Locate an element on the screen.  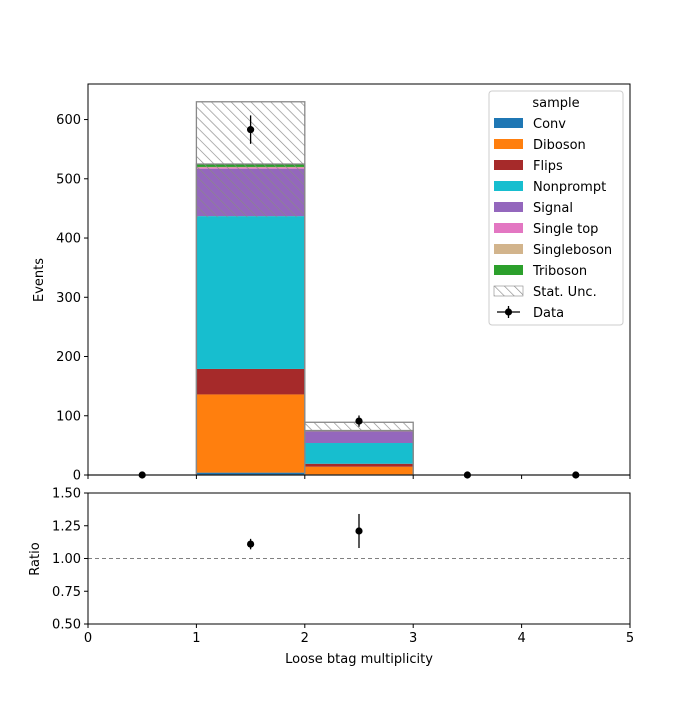
legend-data-marker is located at coordinates (508, 312).